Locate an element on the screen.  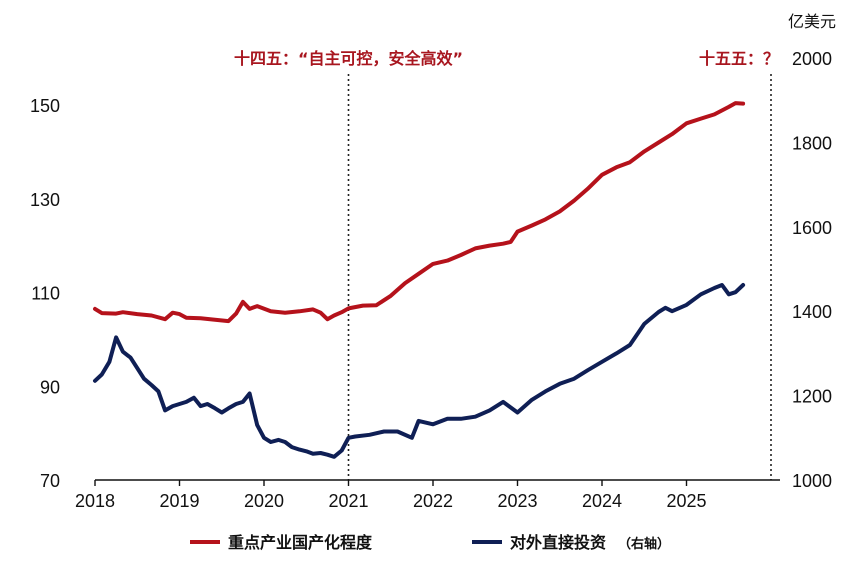
x-tick-label: 2019 is located at coordinates (179, 501).